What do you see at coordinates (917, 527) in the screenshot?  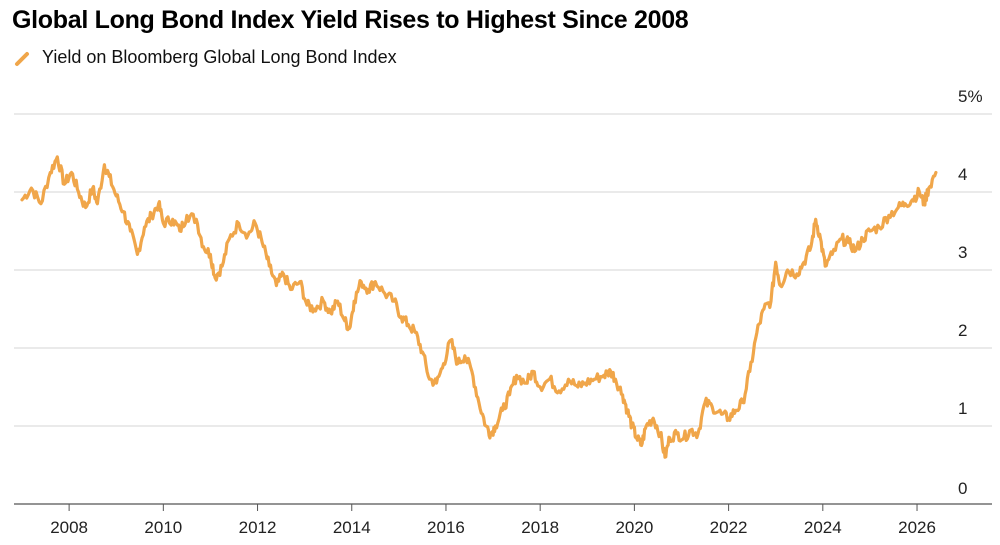 I see `x-tick-label: 2026` at bounding box center [917, 527].